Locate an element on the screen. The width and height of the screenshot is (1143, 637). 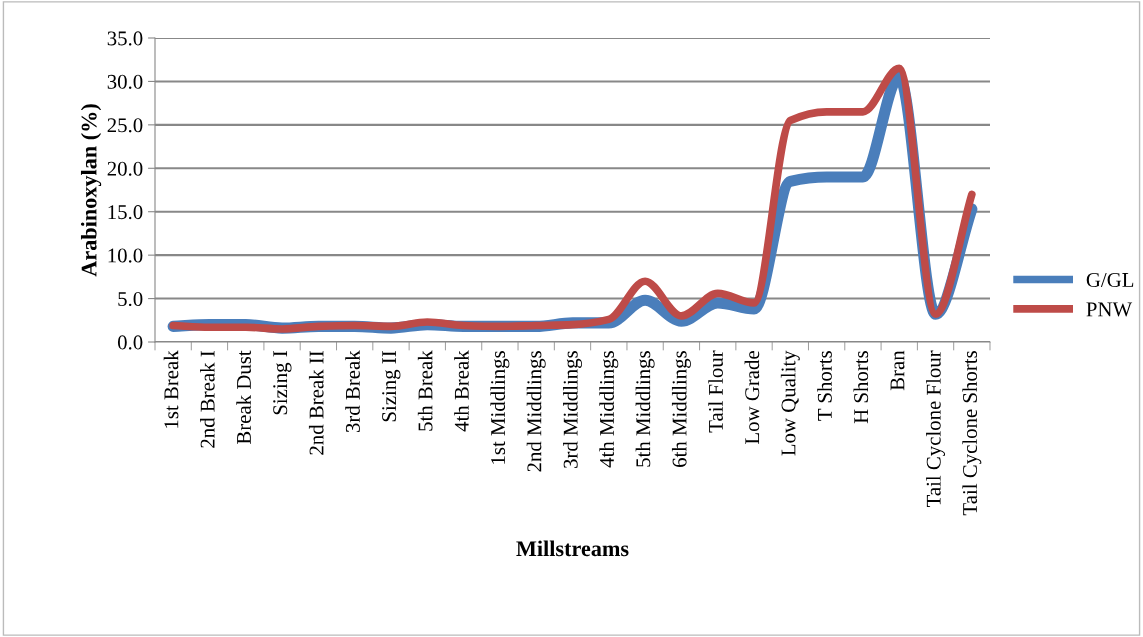
x-tick-label: 4th Break is located at coordinates (461, 391).